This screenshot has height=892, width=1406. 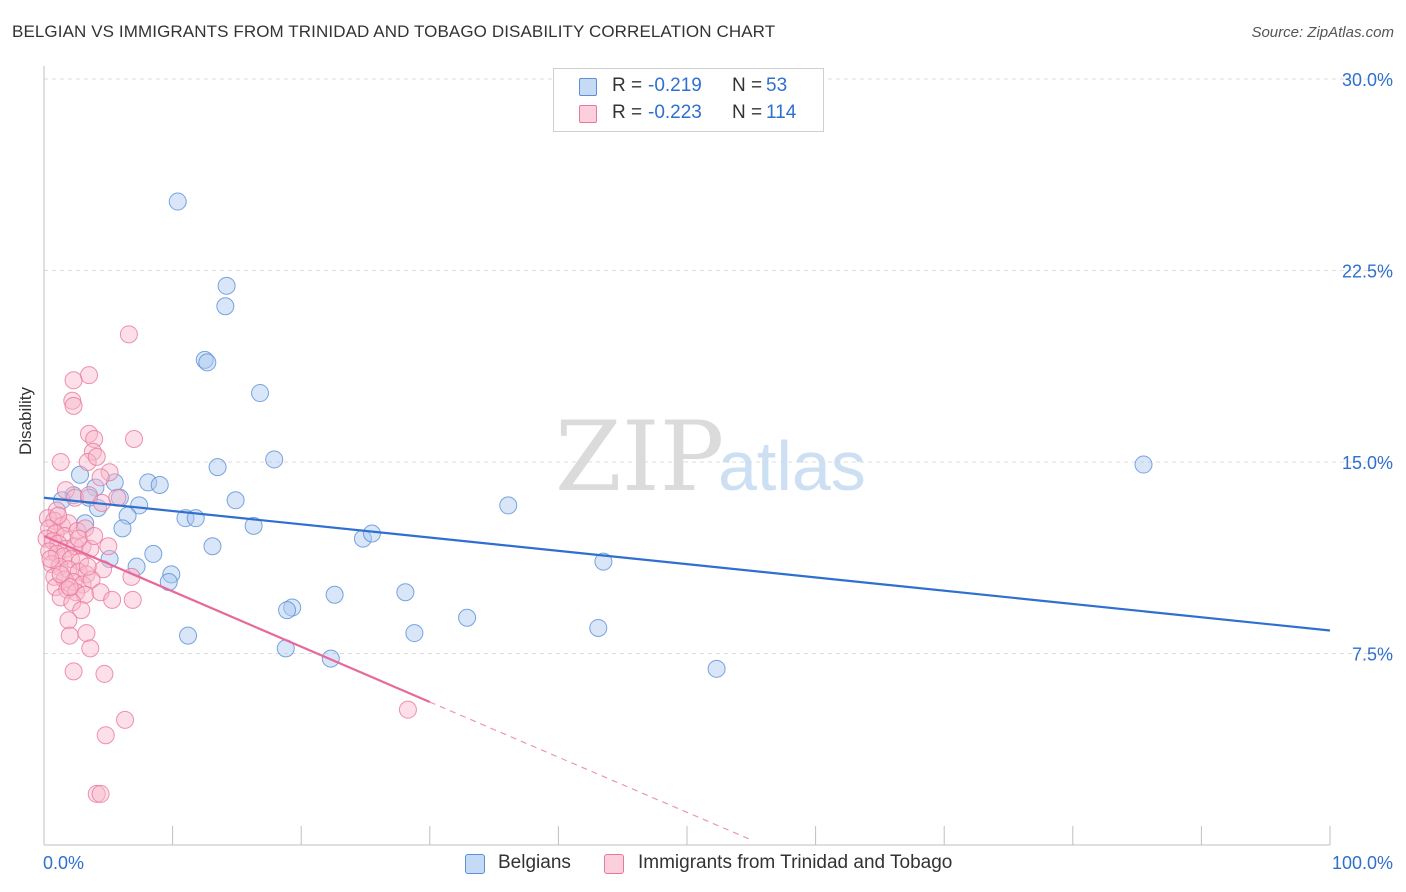 What do you see at coordinates (777, 85) in the screenshot?
I see `n-value: 53` at bounding box center [777, 85].